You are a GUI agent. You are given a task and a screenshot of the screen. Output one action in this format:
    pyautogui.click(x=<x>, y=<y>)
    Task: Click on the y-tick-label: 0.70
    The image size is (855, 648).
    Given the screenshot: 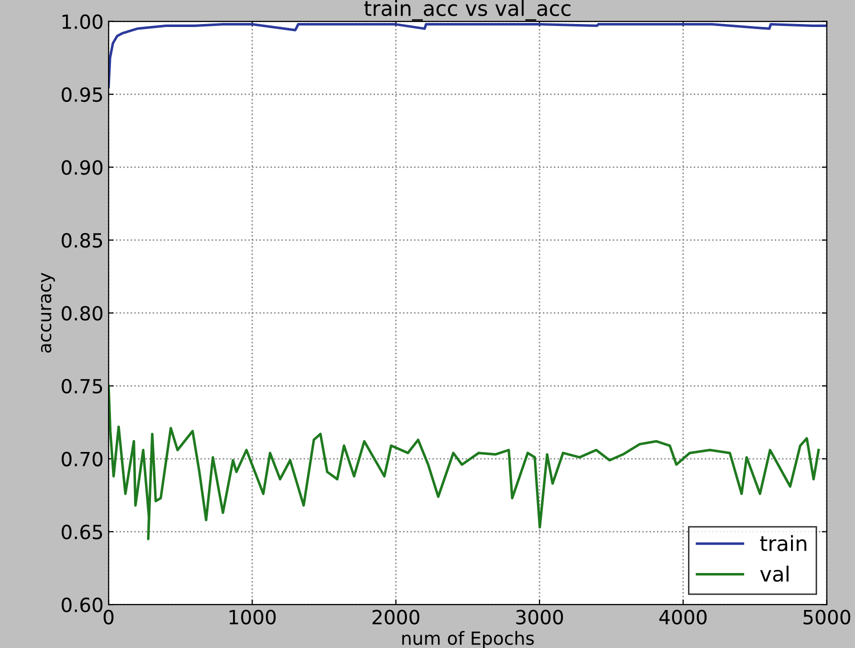 What is the action you would take?
    pyautogui.click(x=82, y=459)
    